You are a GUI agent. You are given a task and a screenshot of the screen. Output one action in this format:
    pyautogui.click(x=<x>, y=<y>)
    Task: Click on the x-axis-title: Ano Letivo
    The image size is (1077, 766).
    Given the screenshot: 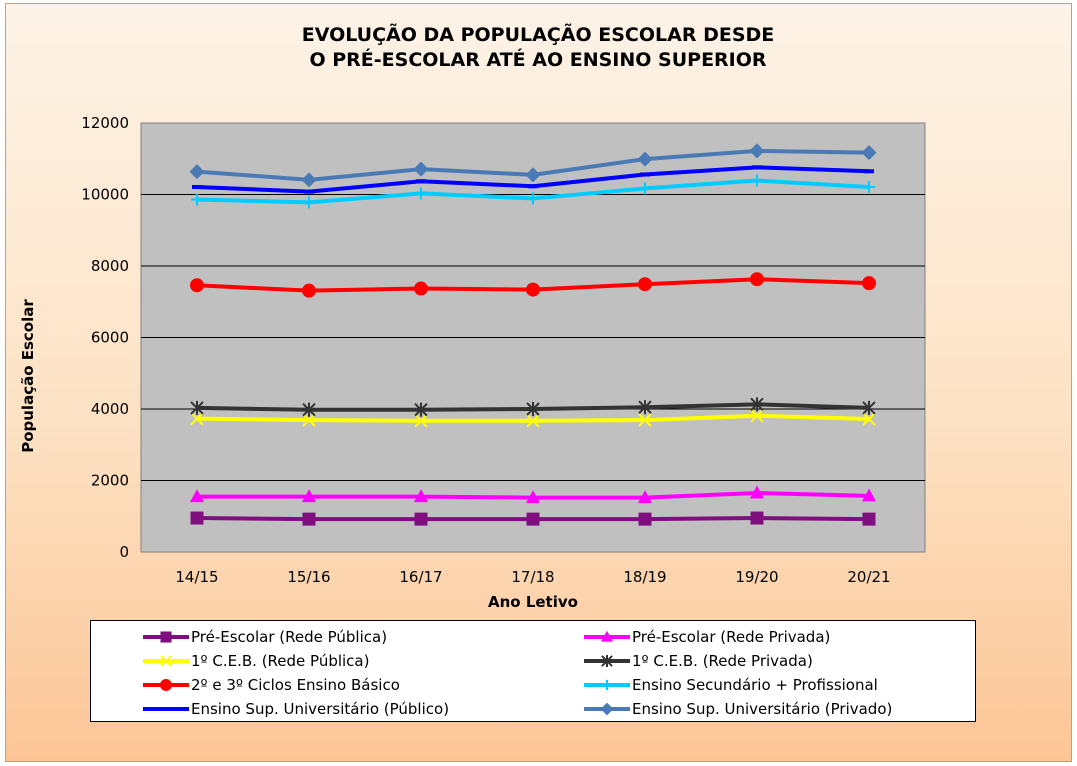 What is the action you would take?
    pyautogui.click(x=533, y=602)
    